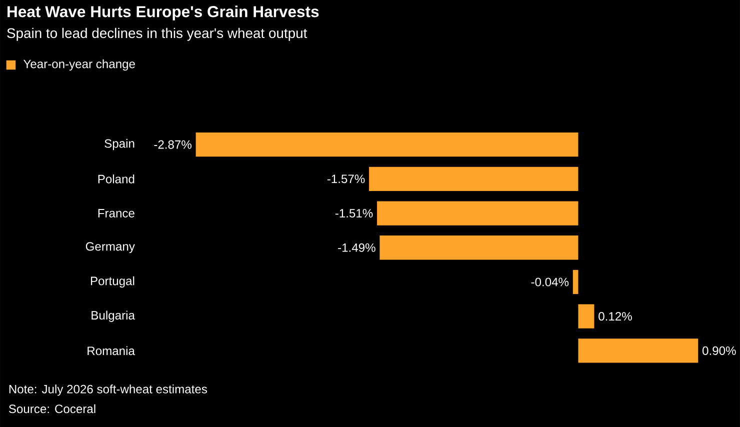  What do you see at coordinates (157, 34) in the screenshot?
I see `chart-subtitle: Spain to lead declines in this year's wheat output` at bounding box center [157, 34].